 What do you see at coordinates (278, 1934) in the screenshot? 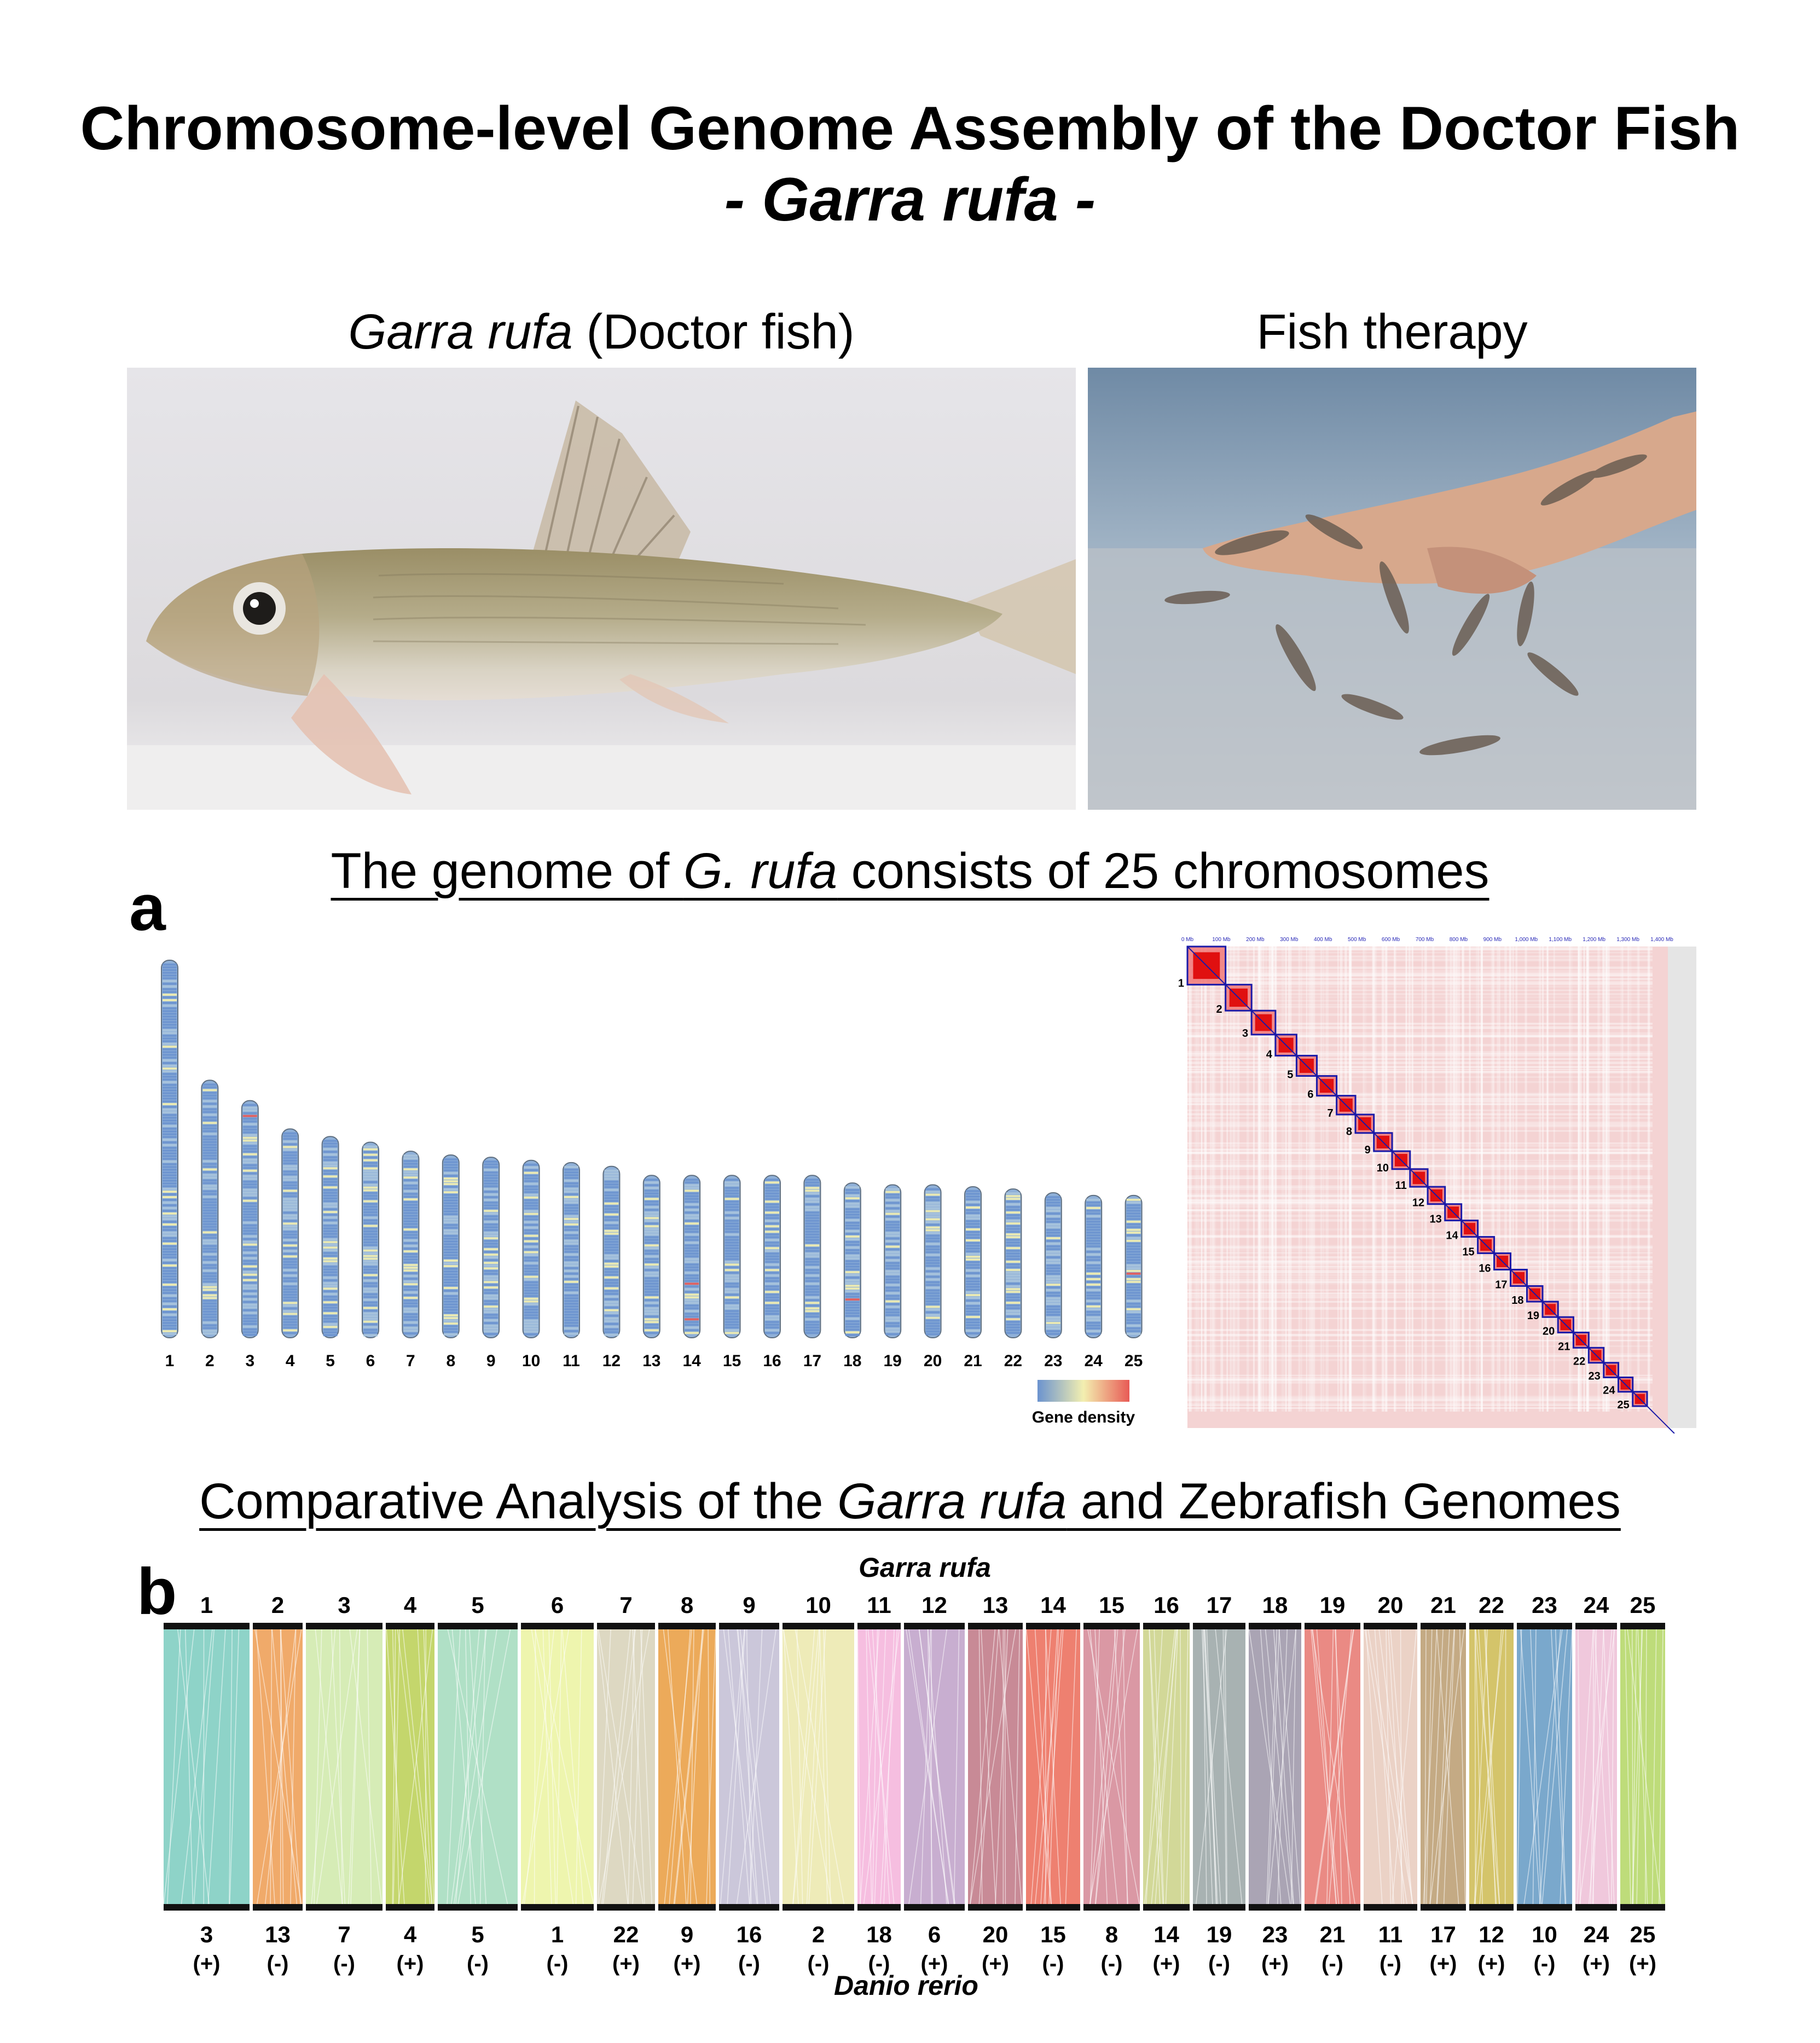
I see `danio-chromosome-label: 13` at bounding box center [278, 1934].